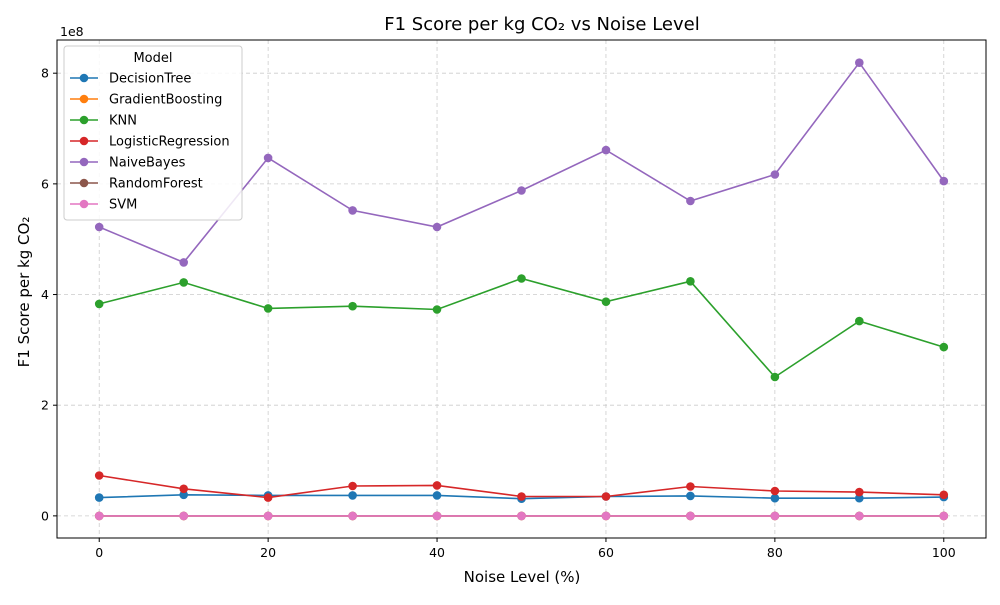 The width and height of the screenshot is (1000, 605). I want to click on legend-label-decisiontree: DecisionTree, so click(150, 79).